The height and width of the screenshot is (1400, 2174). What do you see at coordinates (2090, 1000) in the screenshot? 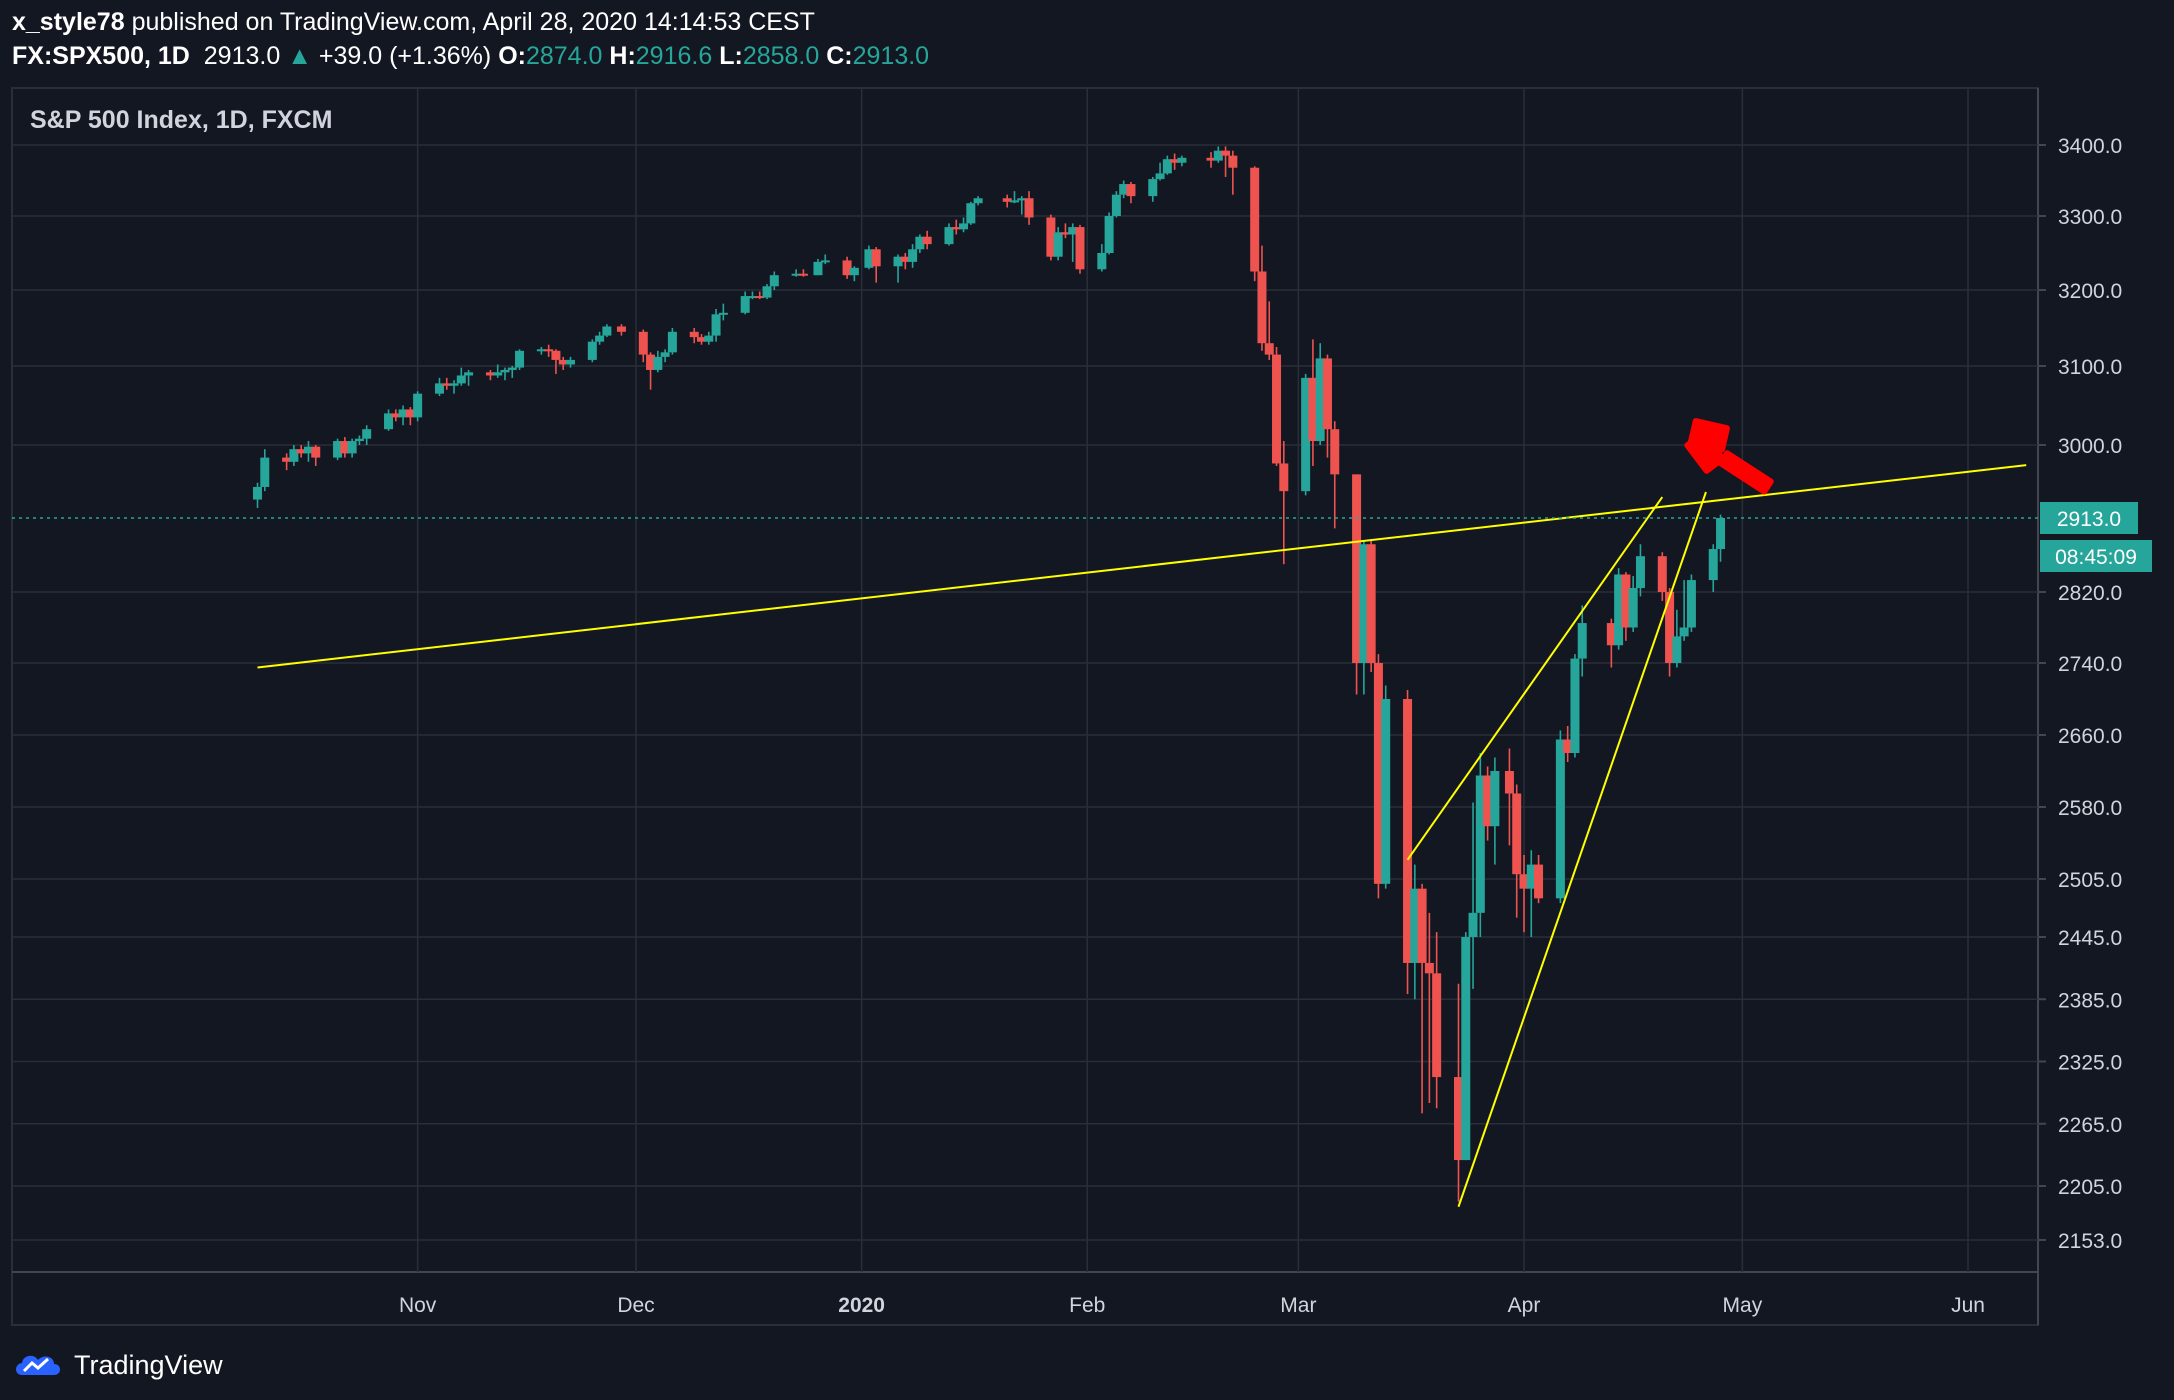
I see `price-tick-label: 2385.0` at bounding box center [2090, 1000].